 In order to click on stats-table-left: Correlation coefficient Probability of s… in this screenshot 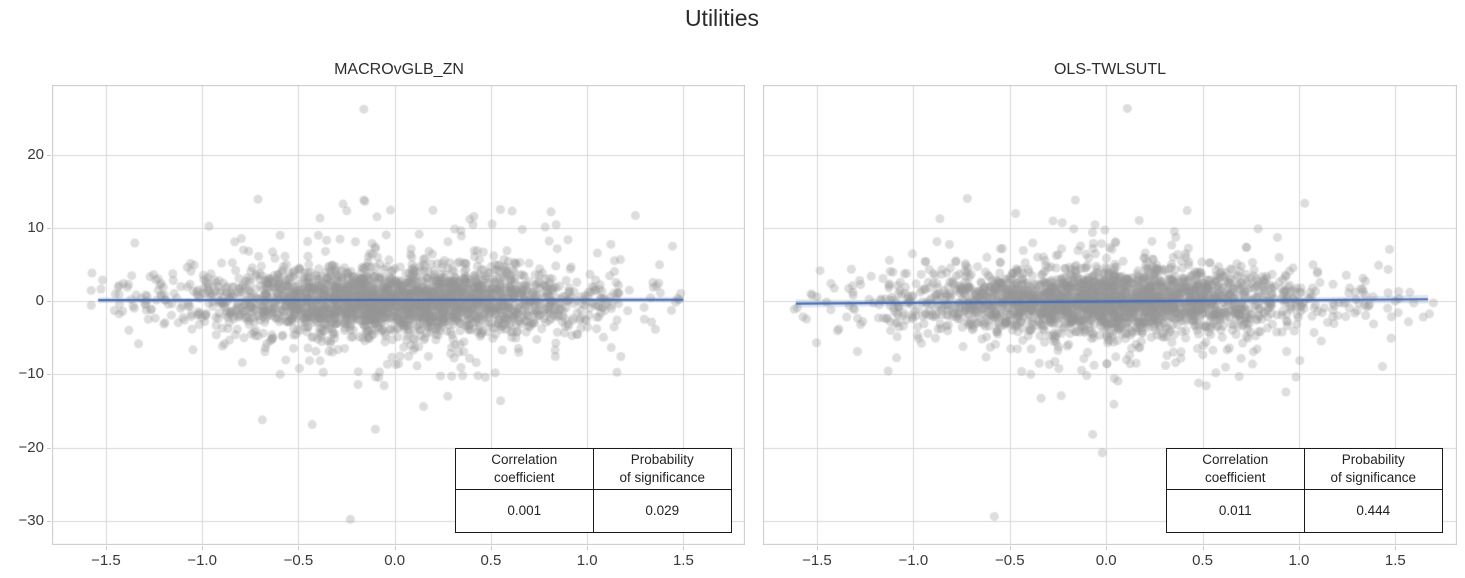, I will do `click(593, 490)`.